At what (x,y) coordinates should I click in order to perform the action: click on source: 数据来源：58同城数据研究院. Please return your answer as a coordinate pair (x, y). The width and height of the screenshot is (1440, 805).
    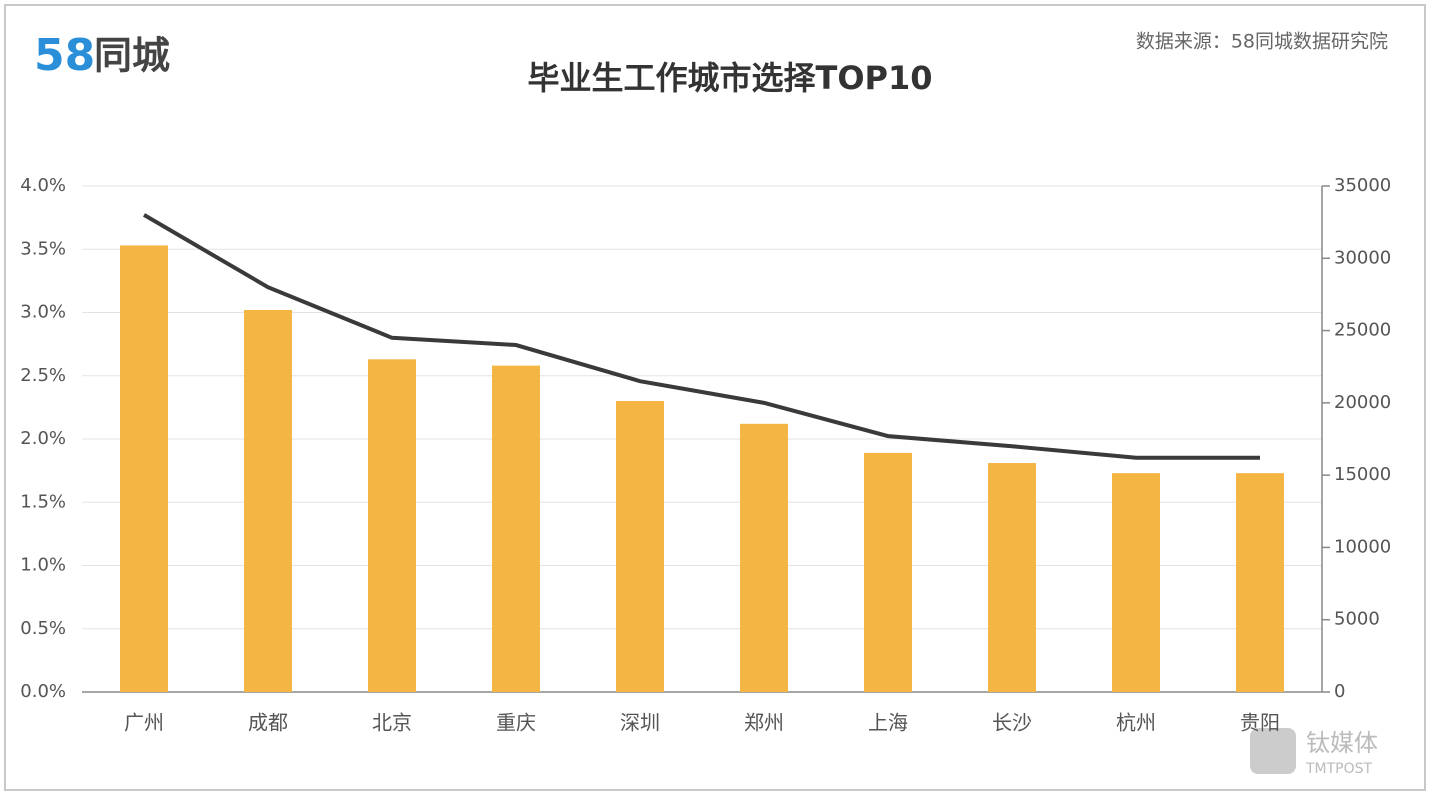
    Looking at the image, I should click on (1262, 42).